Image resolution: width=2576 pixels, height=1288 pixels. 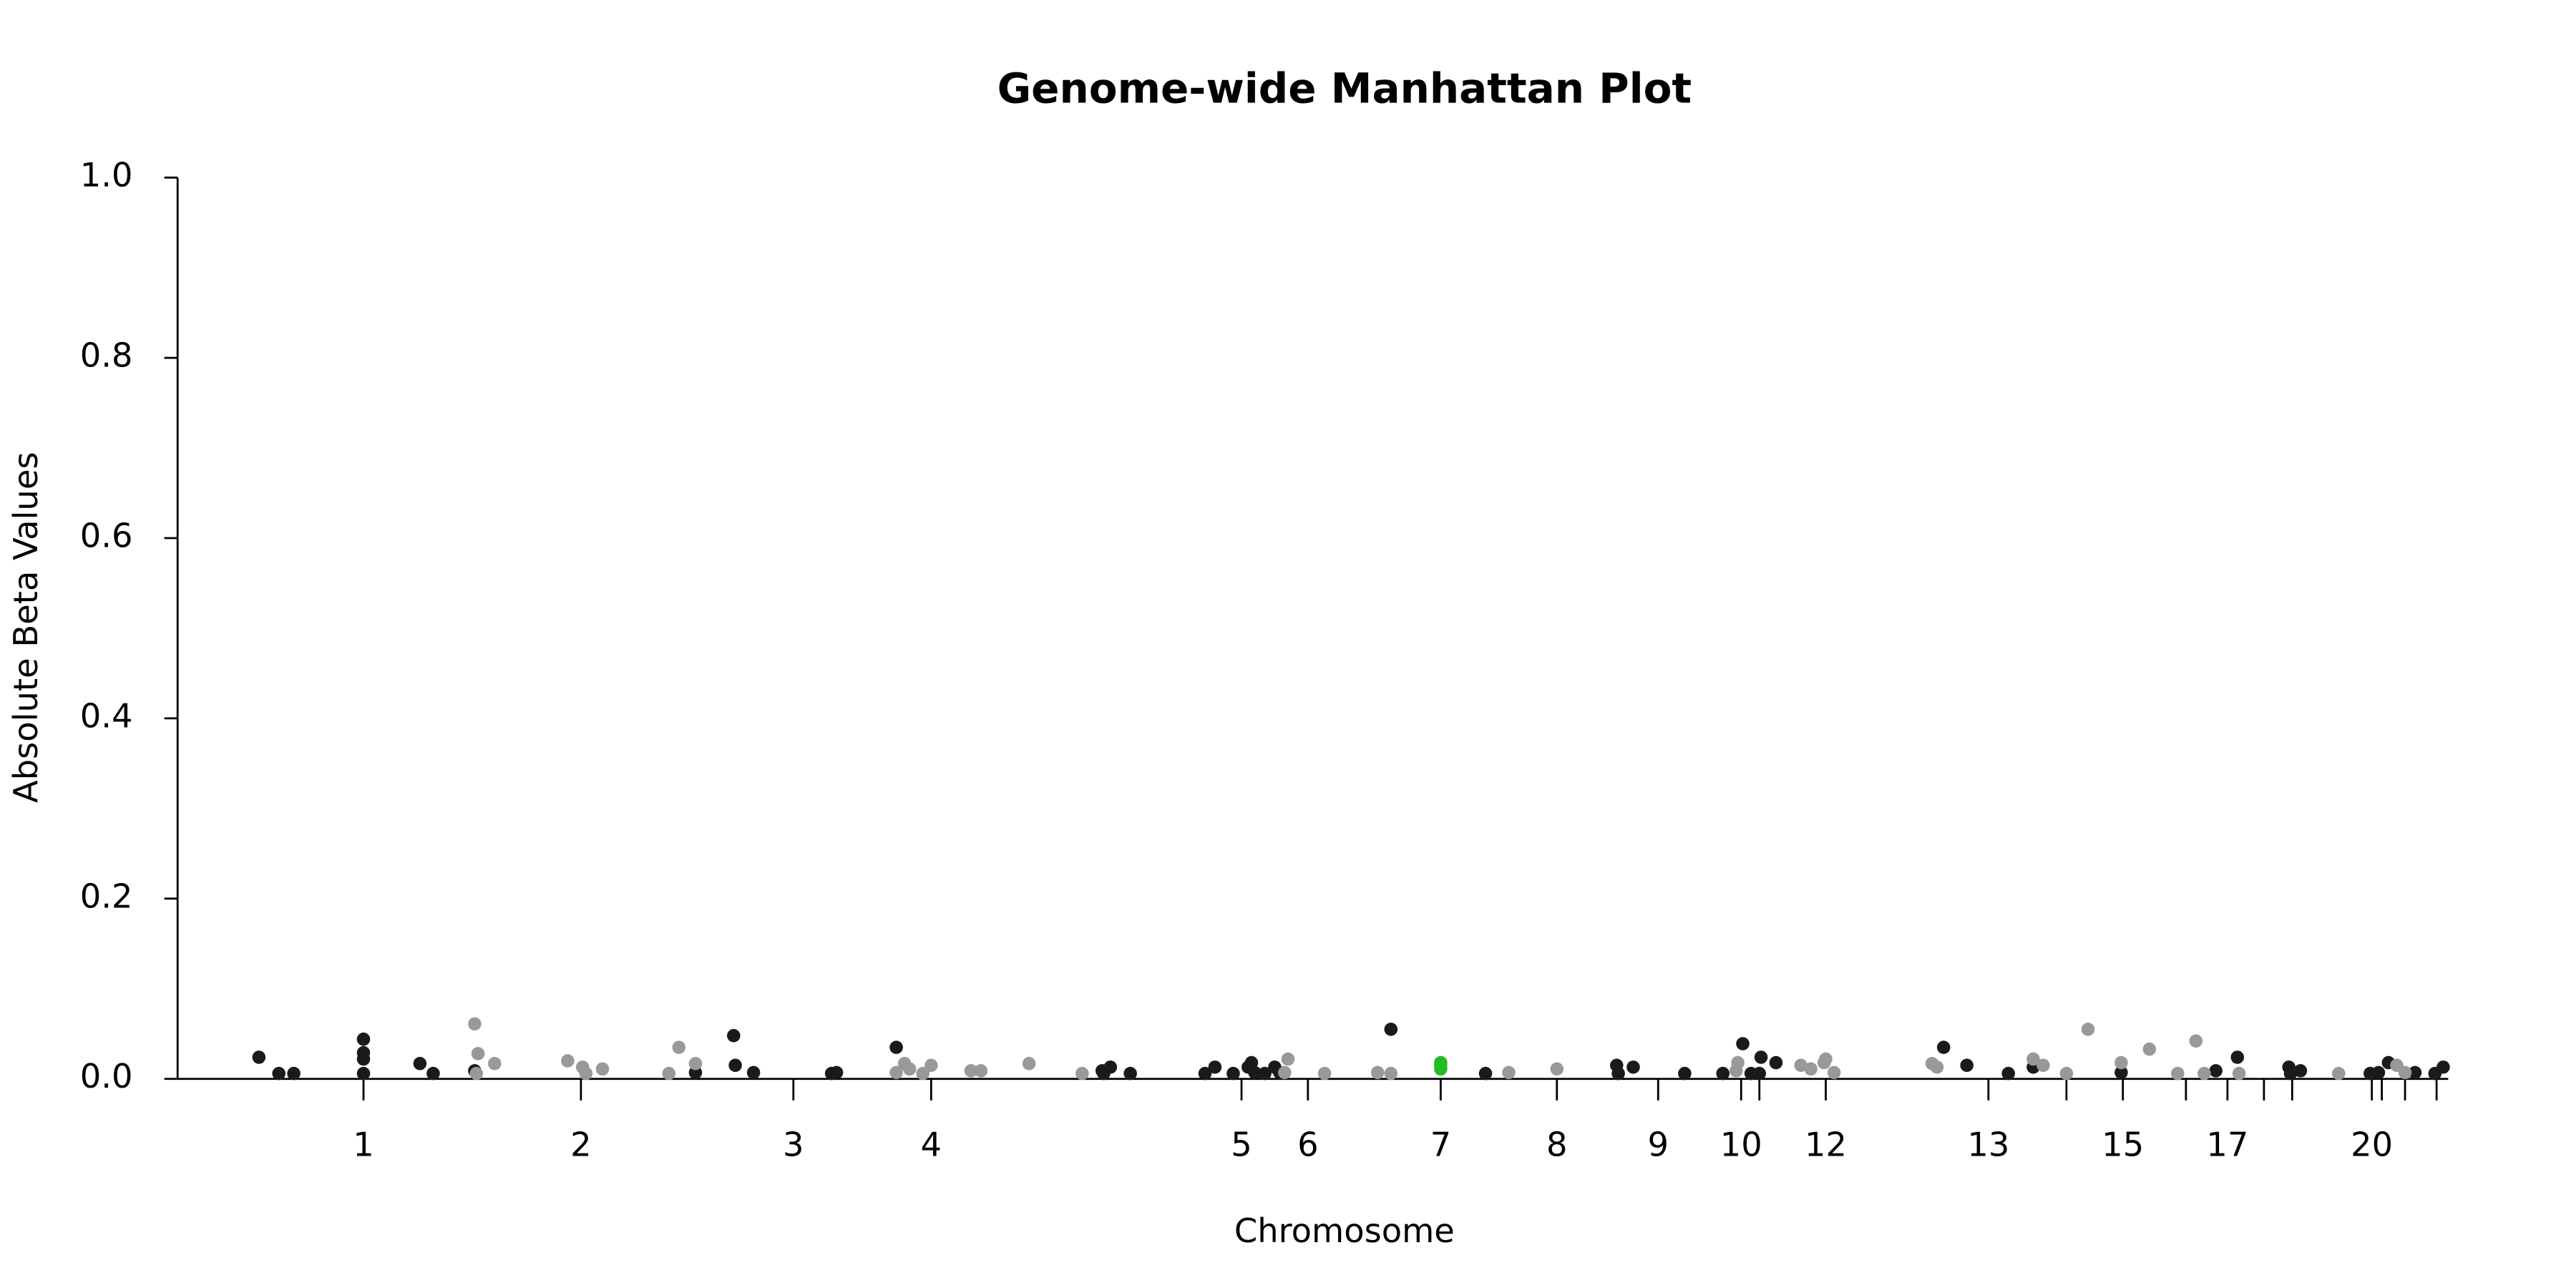 I want to click on x-tick-label: 5, so click(x=1241, y=1144).